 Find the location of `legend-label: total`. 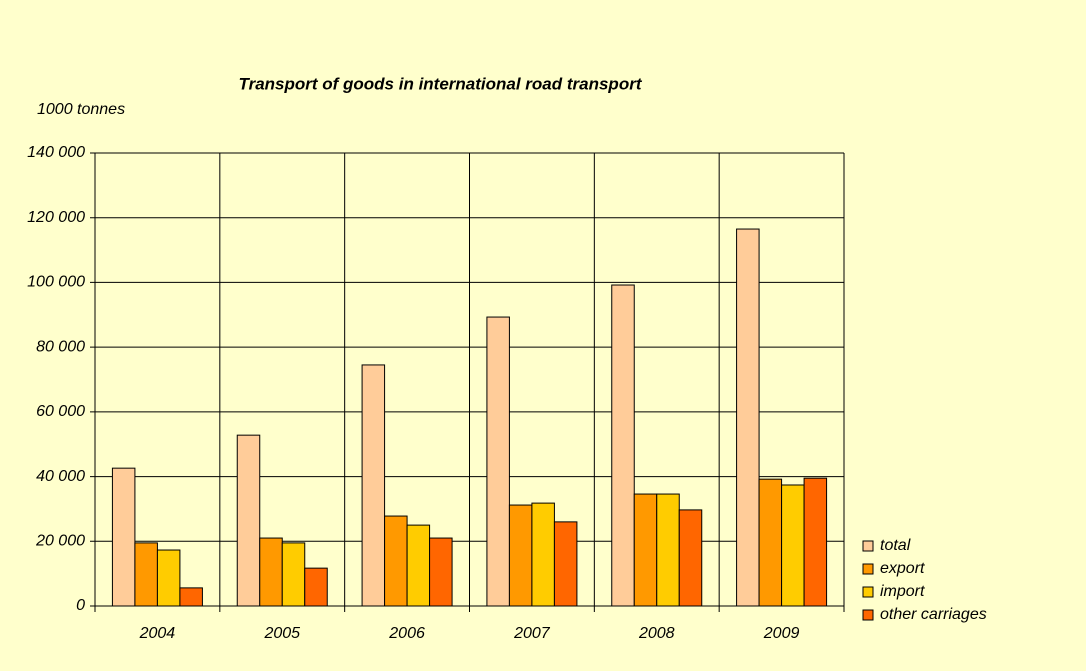

legend-label: total is located at coordinates (895, 545).